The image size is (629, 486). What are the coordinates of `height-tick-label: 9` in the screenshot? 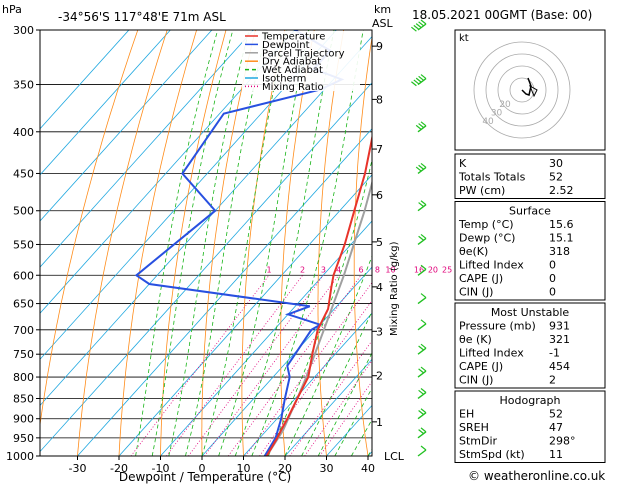 It's located at (379, 46).